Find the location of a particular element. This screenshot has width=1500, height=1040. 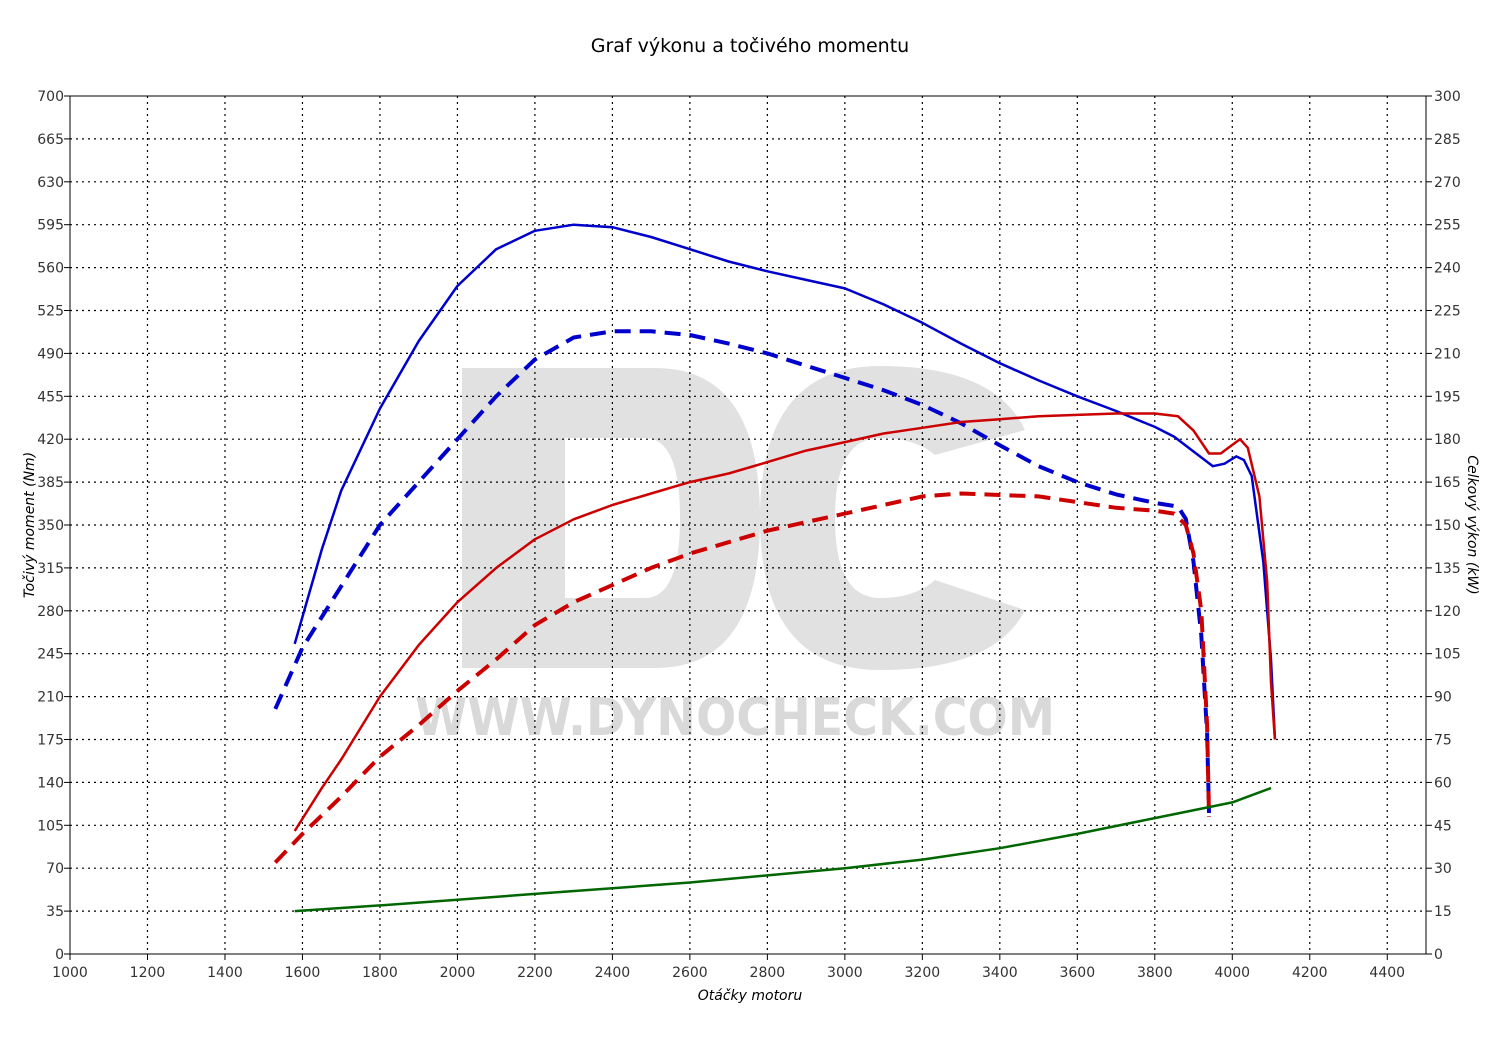

y-left-tick-label: 245 is located at coordinates (50, 655).